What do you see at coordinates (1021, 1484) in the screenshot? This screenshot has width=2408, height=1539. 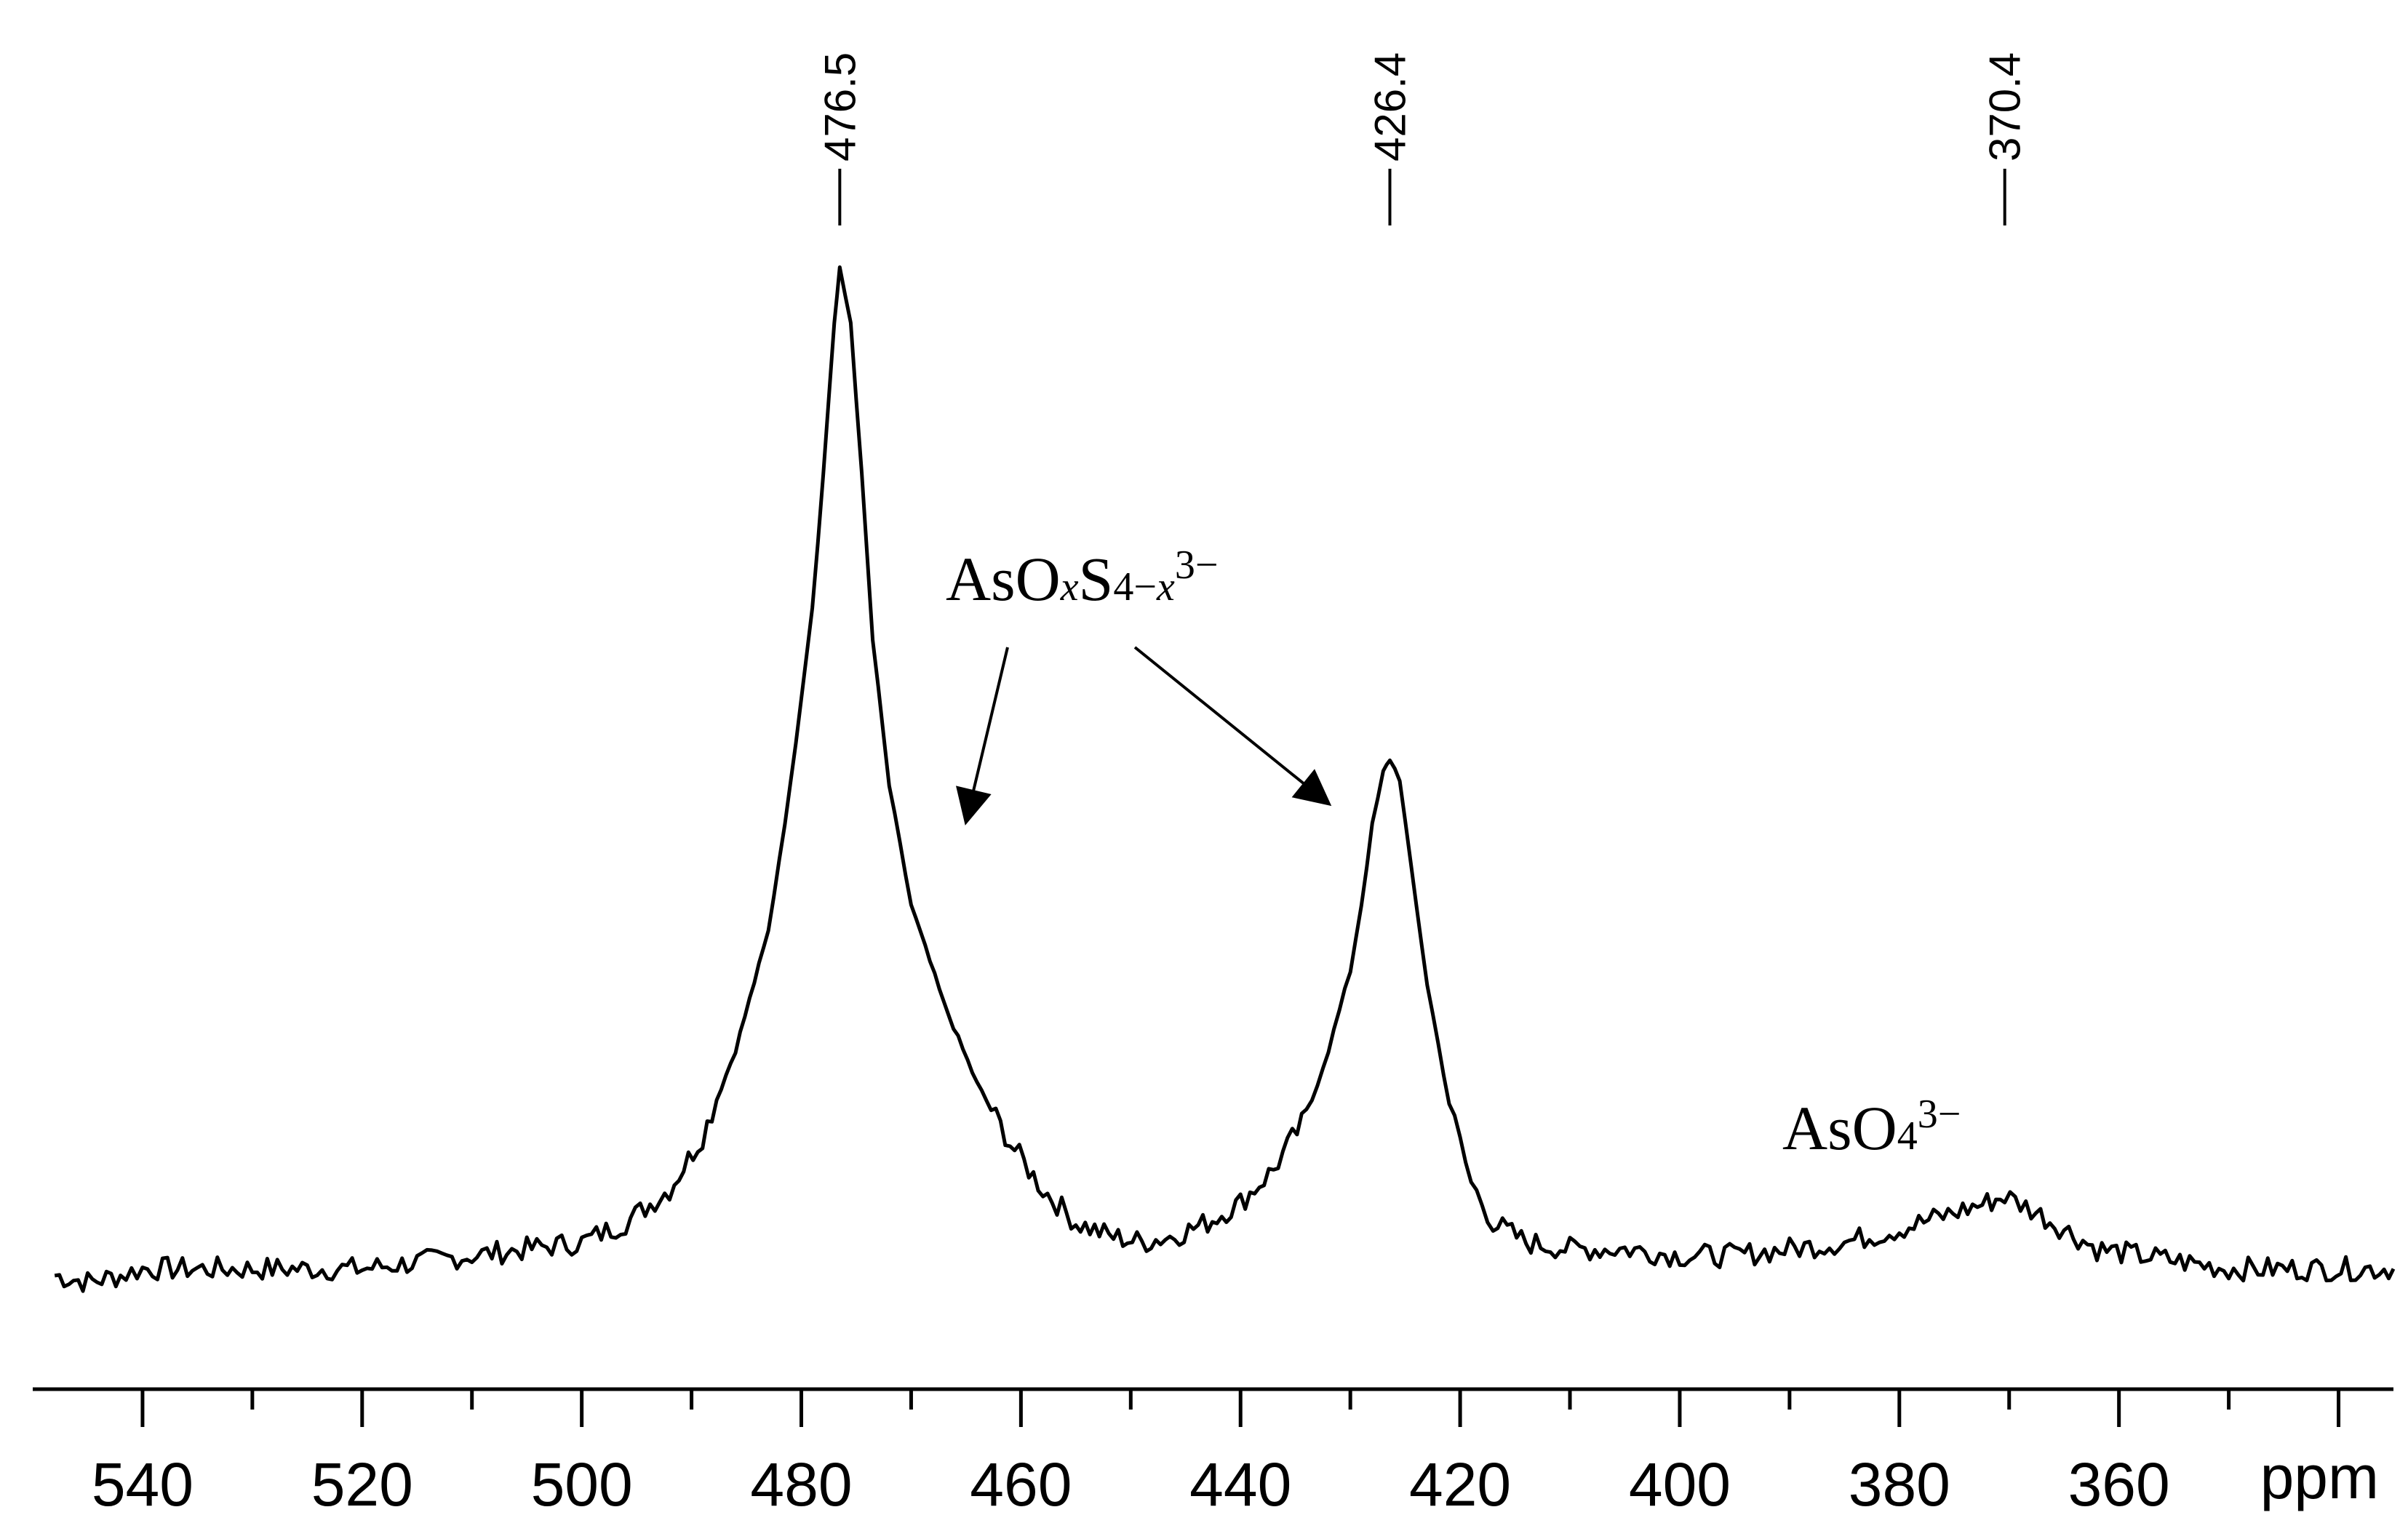 I see `x-axis-tick-label: 460` at bounding box center [1021, 1484].